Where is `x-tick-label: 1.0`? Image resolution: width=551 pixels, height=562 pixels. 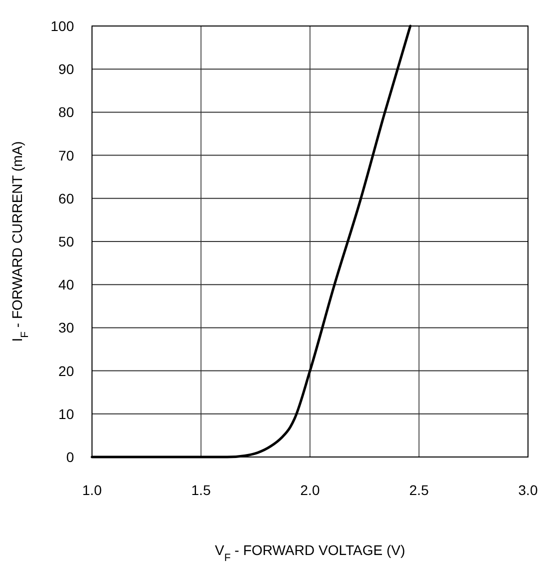 x-tick-label: 1.0 is located at coordinates (92, 490).